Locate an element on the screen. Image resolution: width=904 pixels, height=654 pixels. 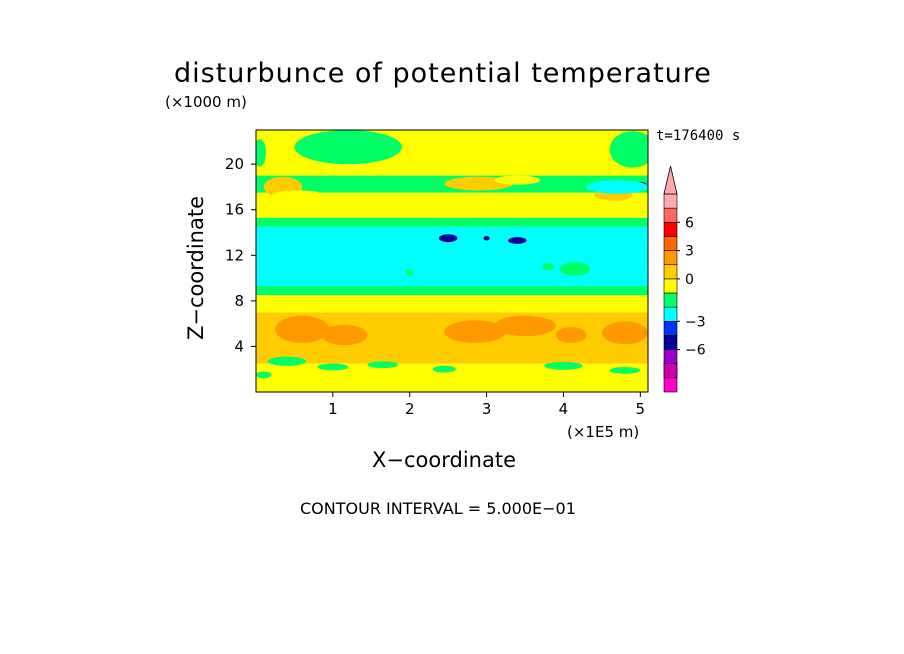
colorbar-tick-label: 0 is located at coordinates (689, 280).